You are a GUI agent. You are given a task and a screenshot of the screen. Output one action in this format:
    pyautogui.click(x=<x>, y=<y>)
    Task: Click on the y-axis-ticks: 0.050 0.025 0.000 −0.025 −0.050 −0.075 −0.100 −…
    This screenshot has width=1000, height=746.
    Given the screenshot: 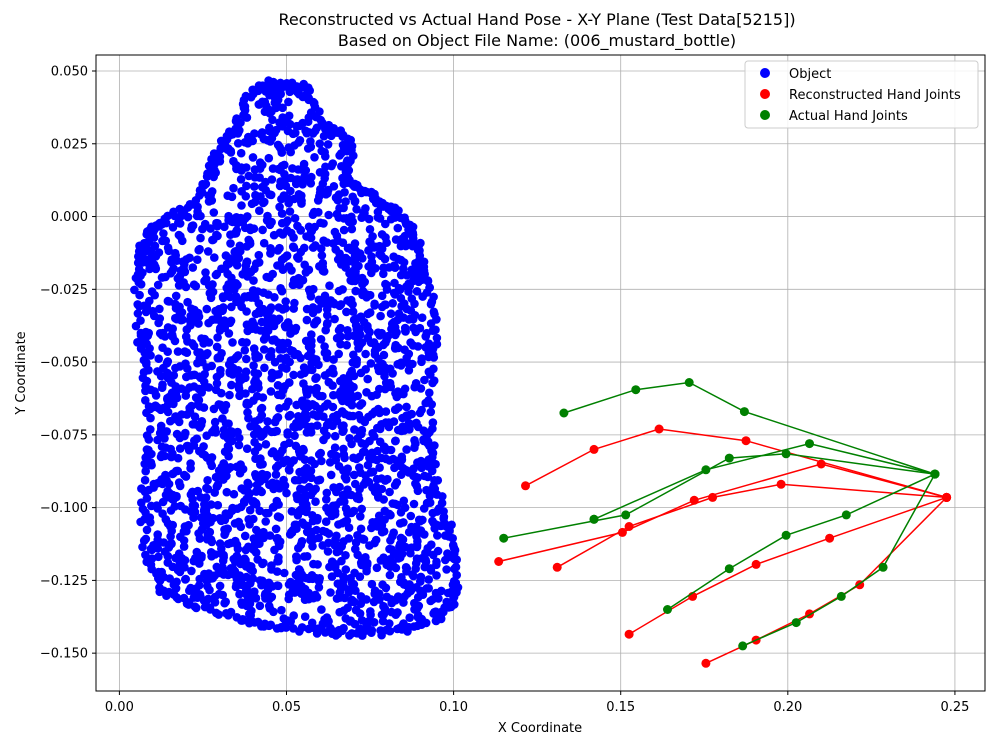 What is the action you would take?
    pyautogui.click(x=68, y=363)
    